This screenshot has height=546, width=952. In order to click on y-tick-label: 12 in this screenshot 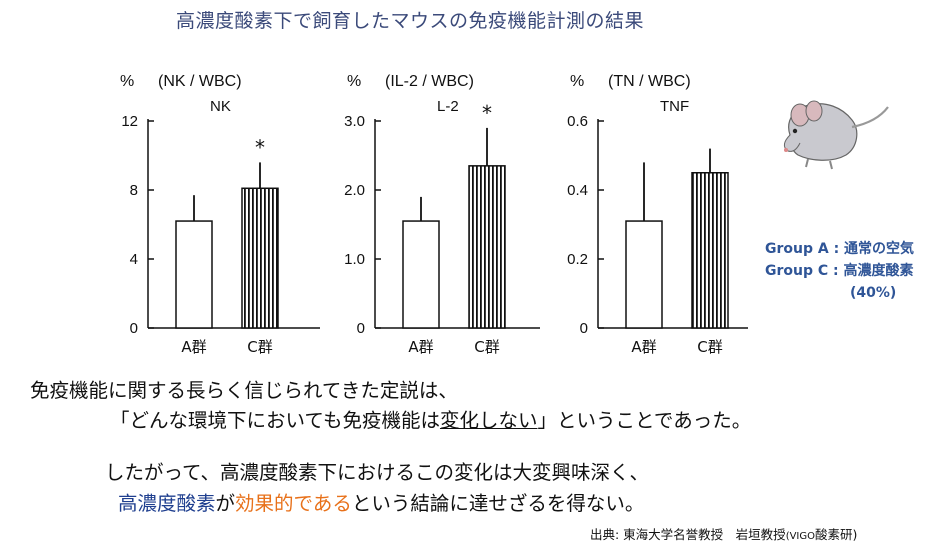, I will do `click(129, 121)`.